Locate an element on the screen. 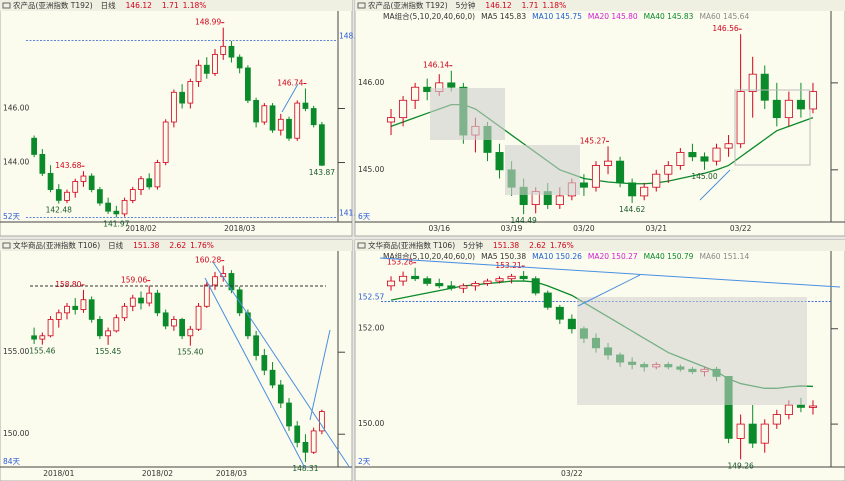 The image size is (845, 481). high-label: 153.21 is located at coordinates (508, 265).